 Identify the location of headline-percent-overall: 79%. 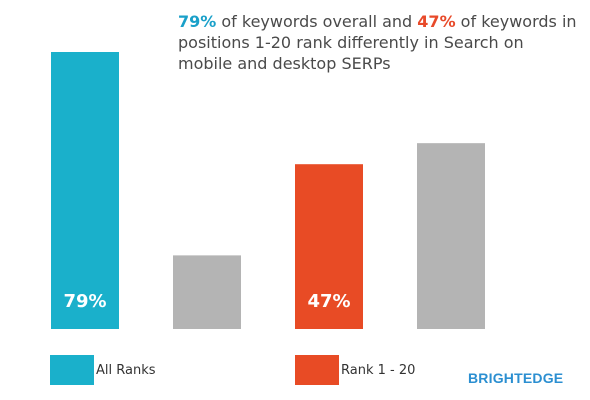
(197, 21).